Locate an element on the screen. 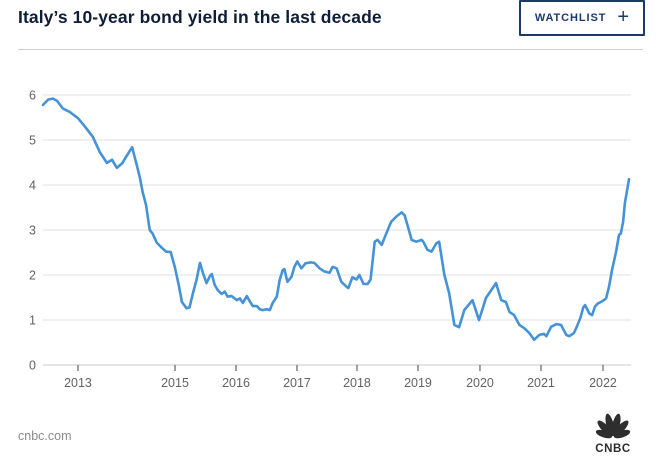 The image size is (661, 457). source-attribution: cnbc.com is located at coordinates (45, 436).